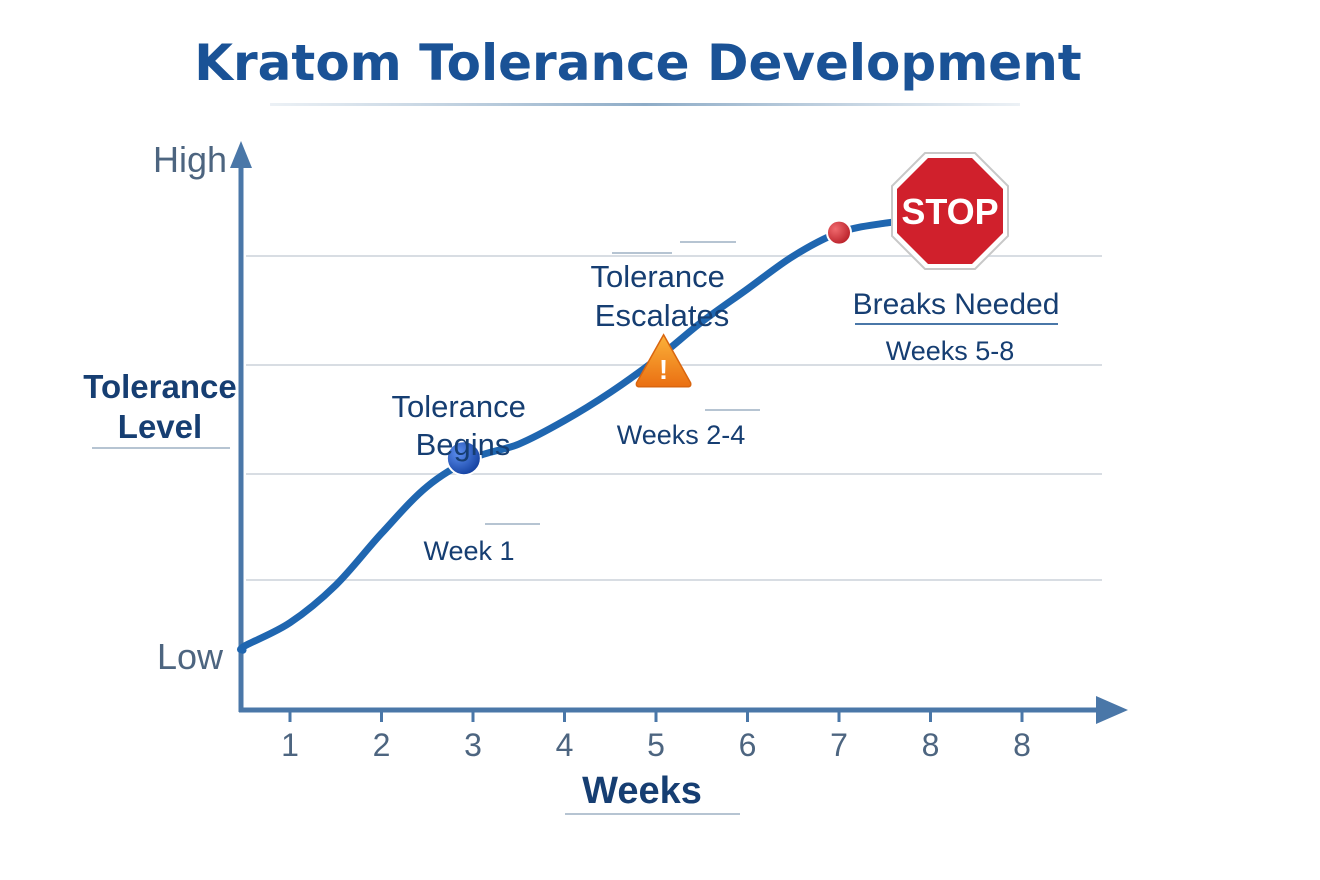  Describe the element at coordinates (565, 745) in the screenshot. I see `x-tick-label: 4` at that location.